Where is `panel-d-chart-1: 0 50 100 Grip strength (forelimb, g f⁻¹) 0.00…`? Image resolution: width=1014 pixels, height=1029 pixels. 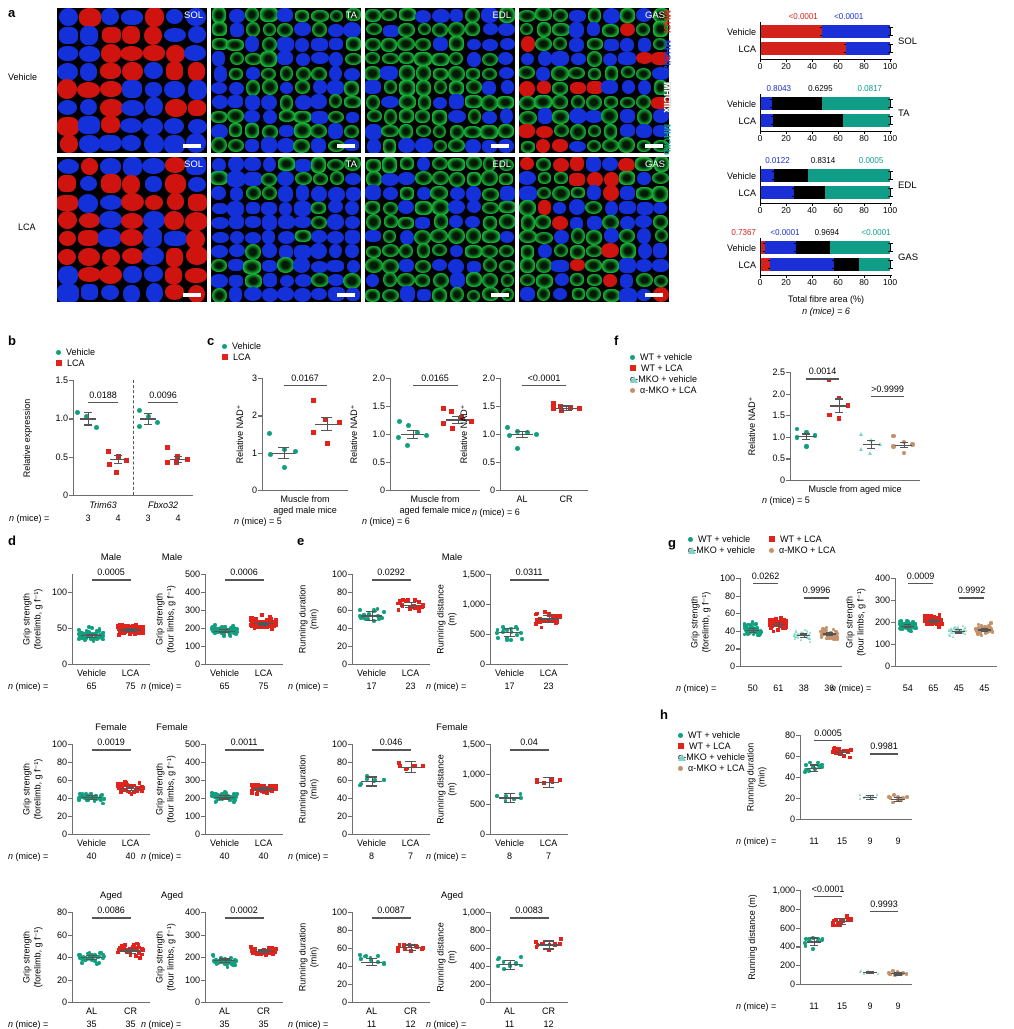
panel-d-chart-1: 0 50 100 Grip strength (forelimb, g f⁻¹) 0.00… is located at coordinates (79, 621).